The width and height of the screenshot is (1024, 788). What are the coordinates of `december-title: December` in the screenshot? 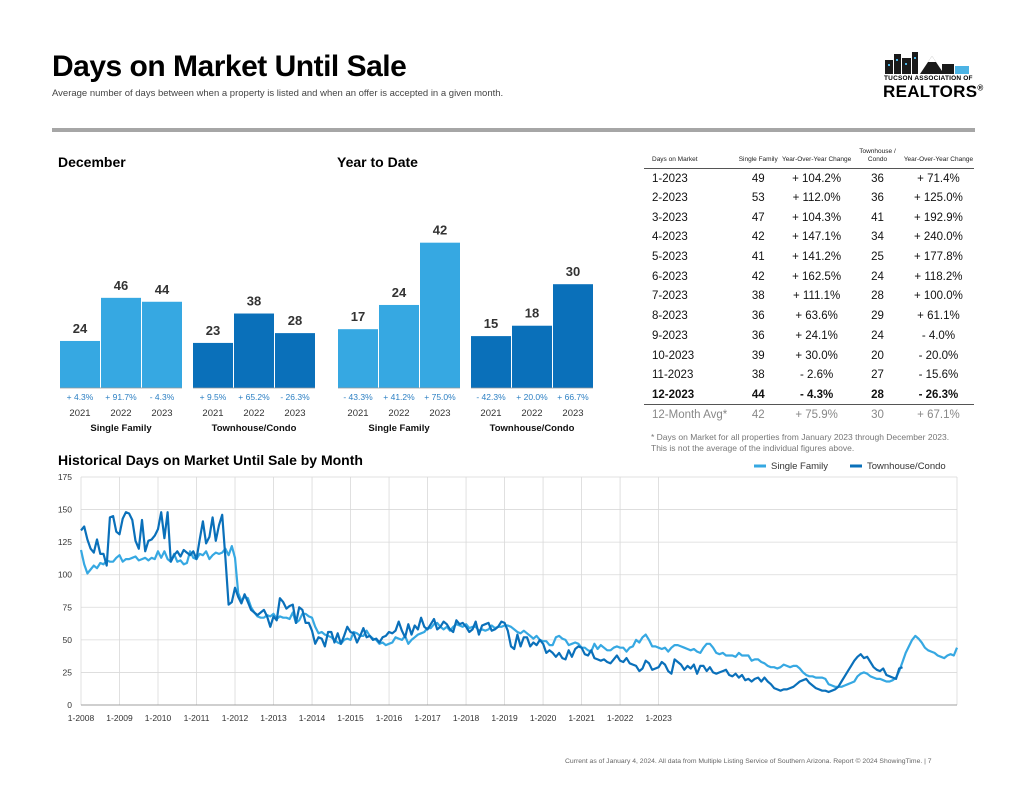 It's located at (92, 162).